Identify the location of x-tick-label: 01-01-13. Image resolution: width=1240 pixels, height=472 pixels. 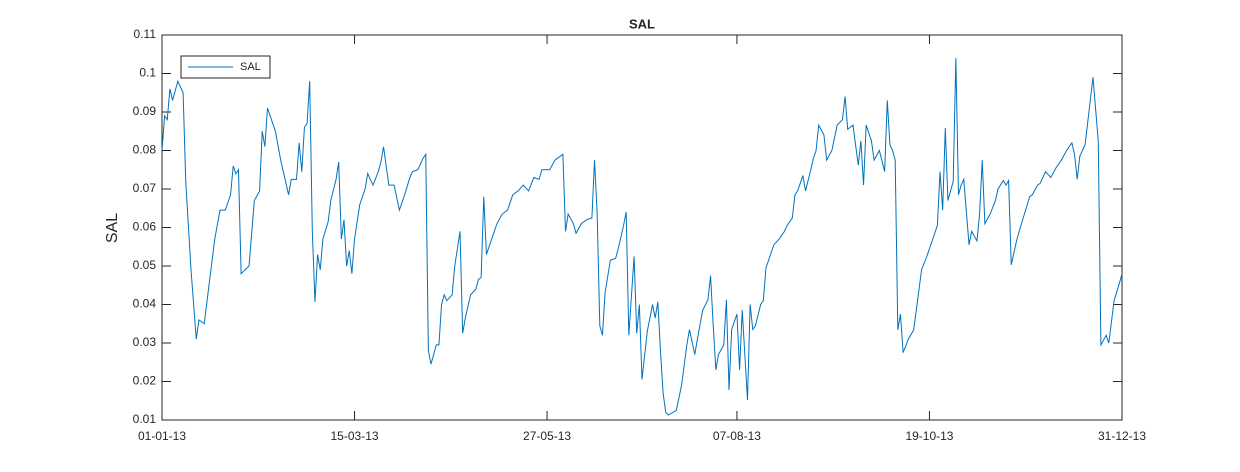
(162, 436).